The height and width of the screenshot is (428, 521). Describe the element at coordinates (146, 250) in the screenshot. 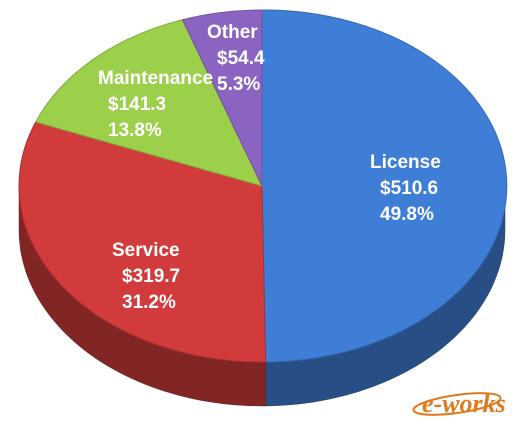

I see `slice-label-service-name: Service` at that location.